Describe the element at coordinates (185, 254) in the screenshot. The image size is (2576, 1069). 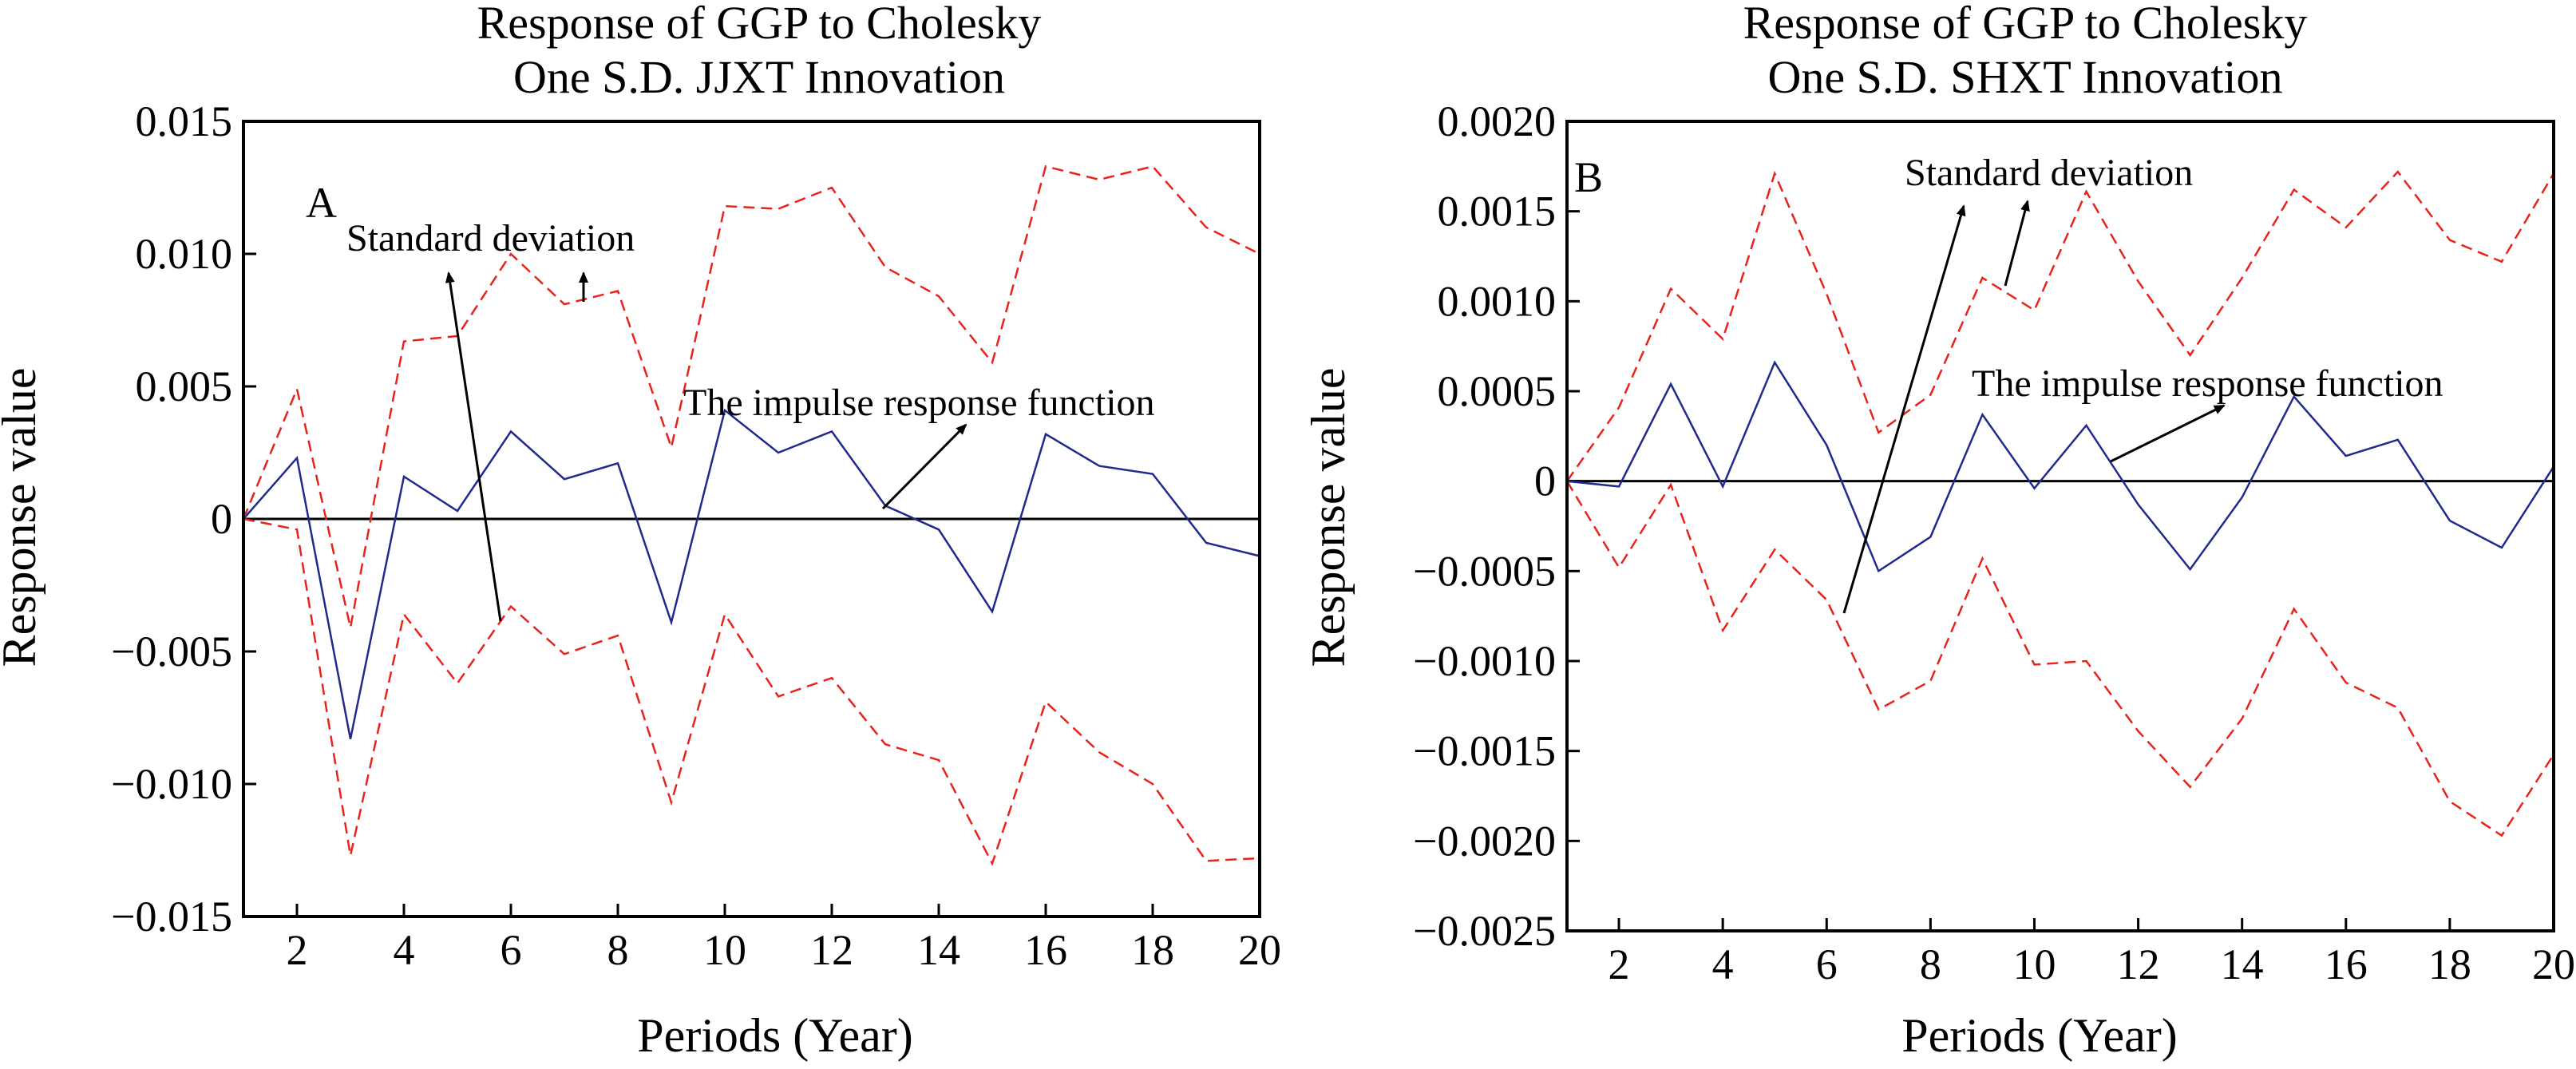
I see `y-tick-label: 0.010` at that location.